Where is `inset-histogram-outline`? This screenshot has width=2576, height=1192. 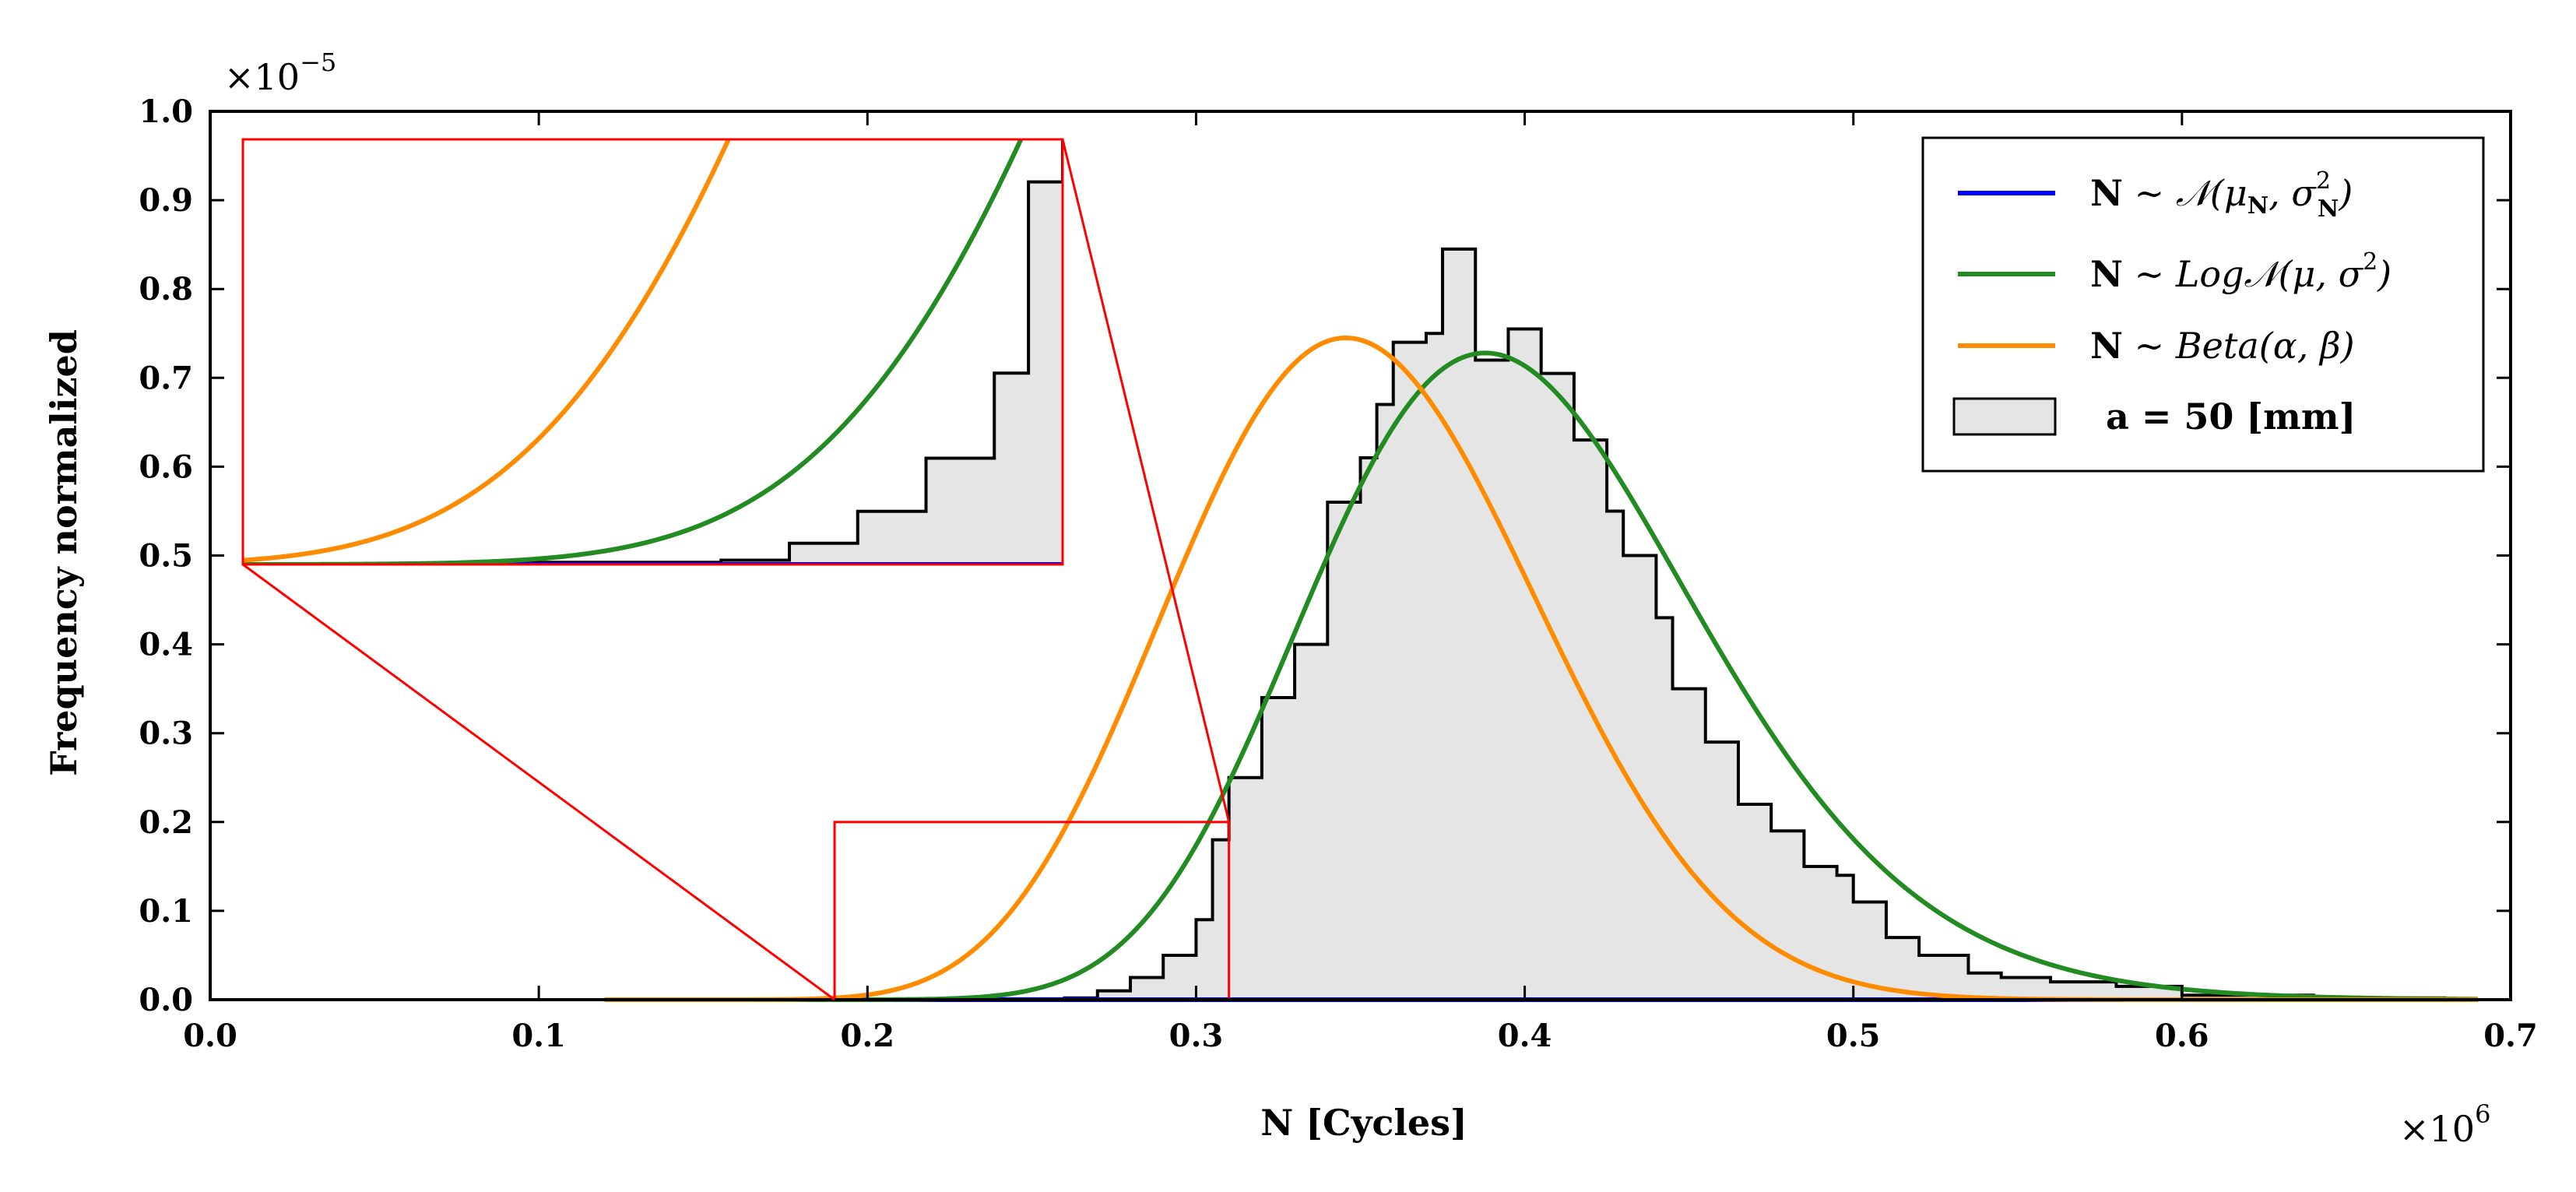 inset-histogram-outline is located at coordinates (653, 351).